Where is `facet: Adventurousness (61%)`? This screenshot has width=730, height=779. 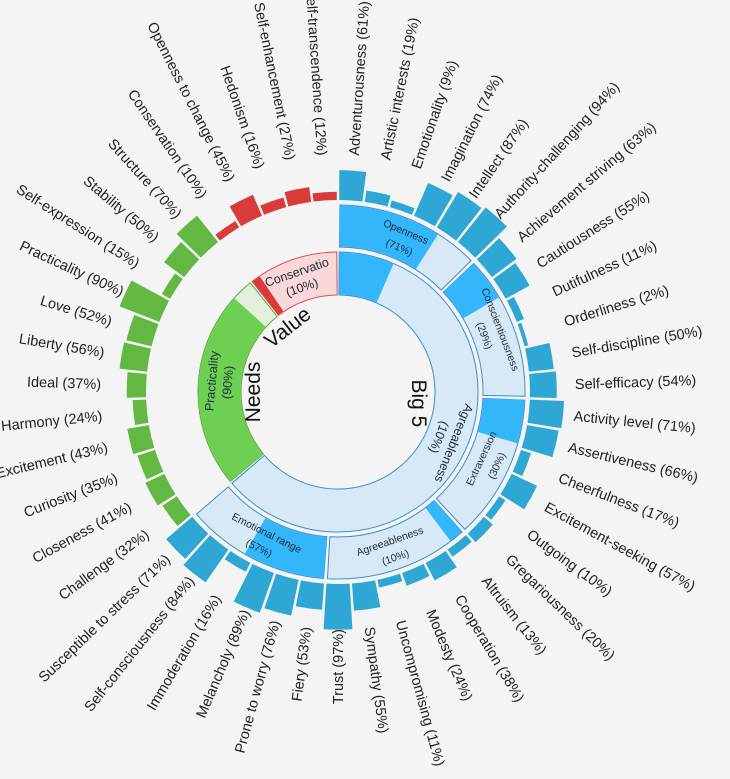 facet: Adventurousness (61%) is located at coordinates (356, 101).